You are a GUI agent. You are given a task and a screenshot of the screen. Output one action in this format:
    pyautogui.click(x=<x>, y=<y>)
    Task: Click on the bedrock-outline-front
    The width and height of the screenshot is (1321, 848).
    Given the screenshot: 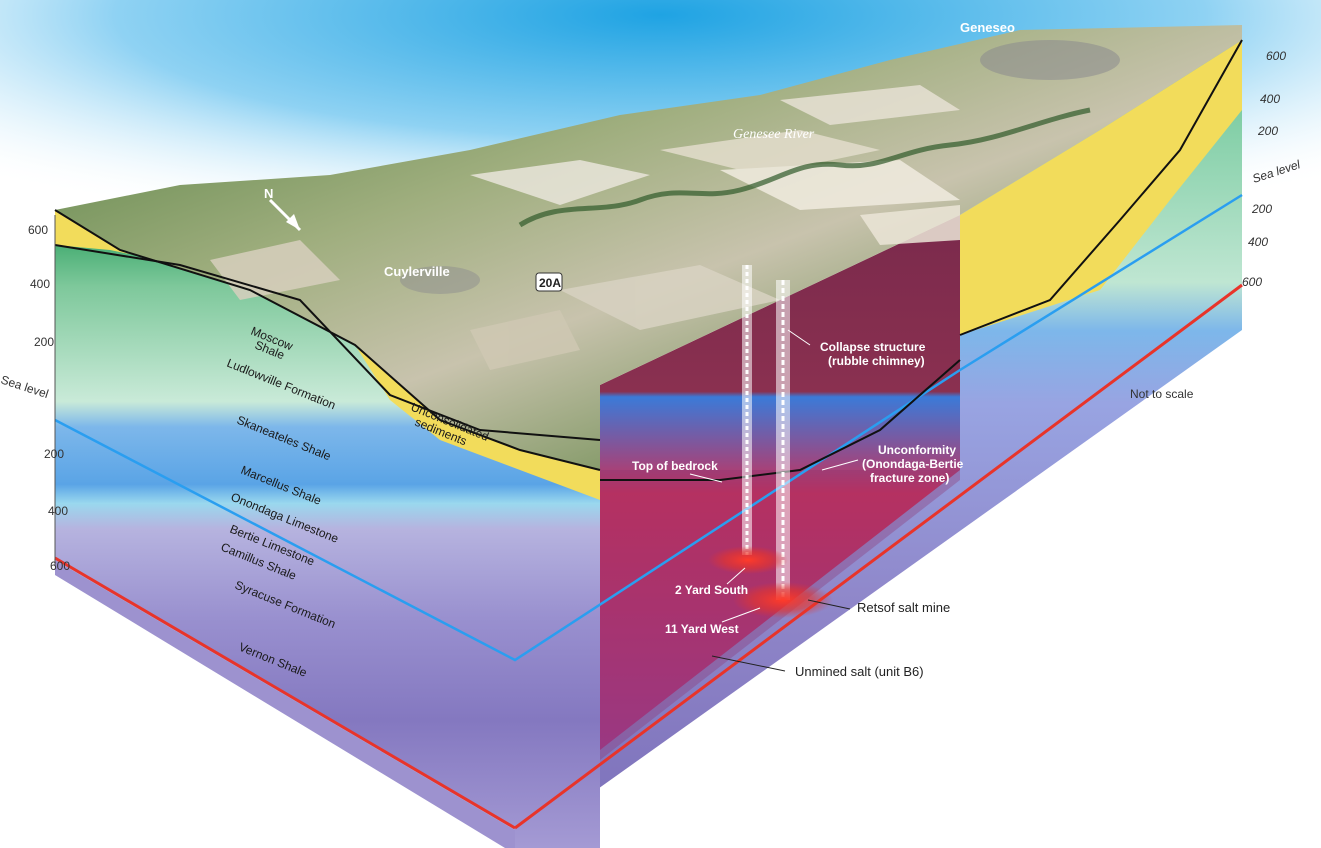 What is the action you would take?
    pyautogui.click(x=327, y=342)
    